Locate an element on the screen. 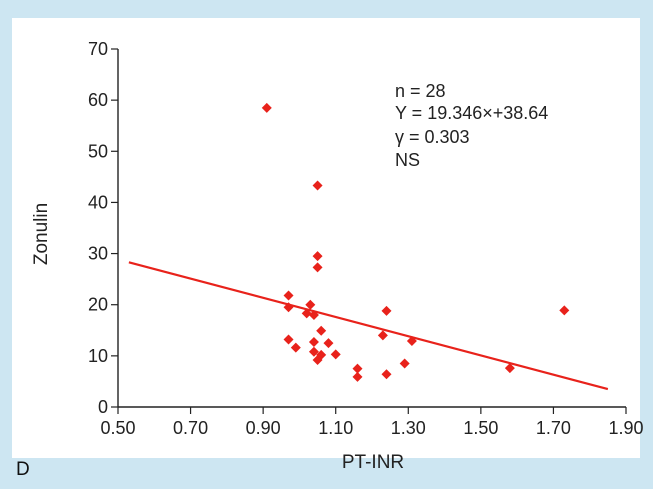 This screenshot has height=489, width=653. annotation-equation: Y = 19.346×+38.64 is located at coordinates (471, 113).